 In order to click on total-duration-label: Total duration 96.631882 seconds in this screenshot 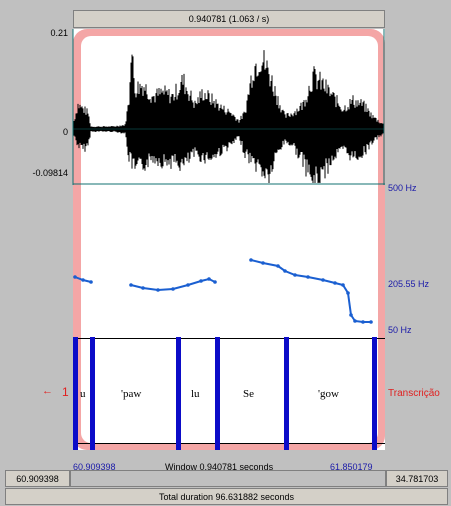, I will do `click(226, 496)`.